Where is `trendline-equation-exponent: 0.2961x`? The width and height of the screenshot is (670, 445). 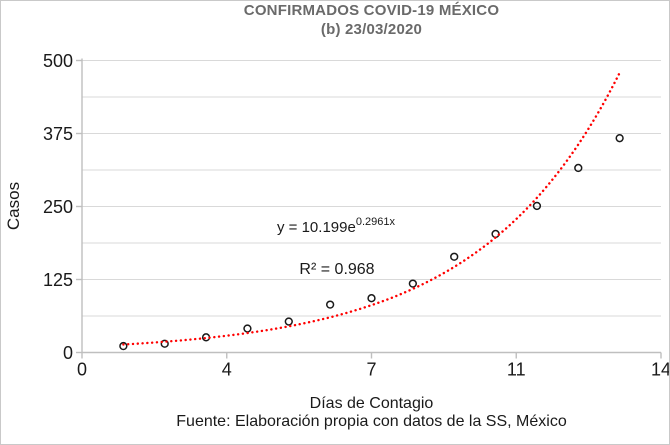
trendline-equation-exponent: 0.2961x is located at coordinates (375, 222).